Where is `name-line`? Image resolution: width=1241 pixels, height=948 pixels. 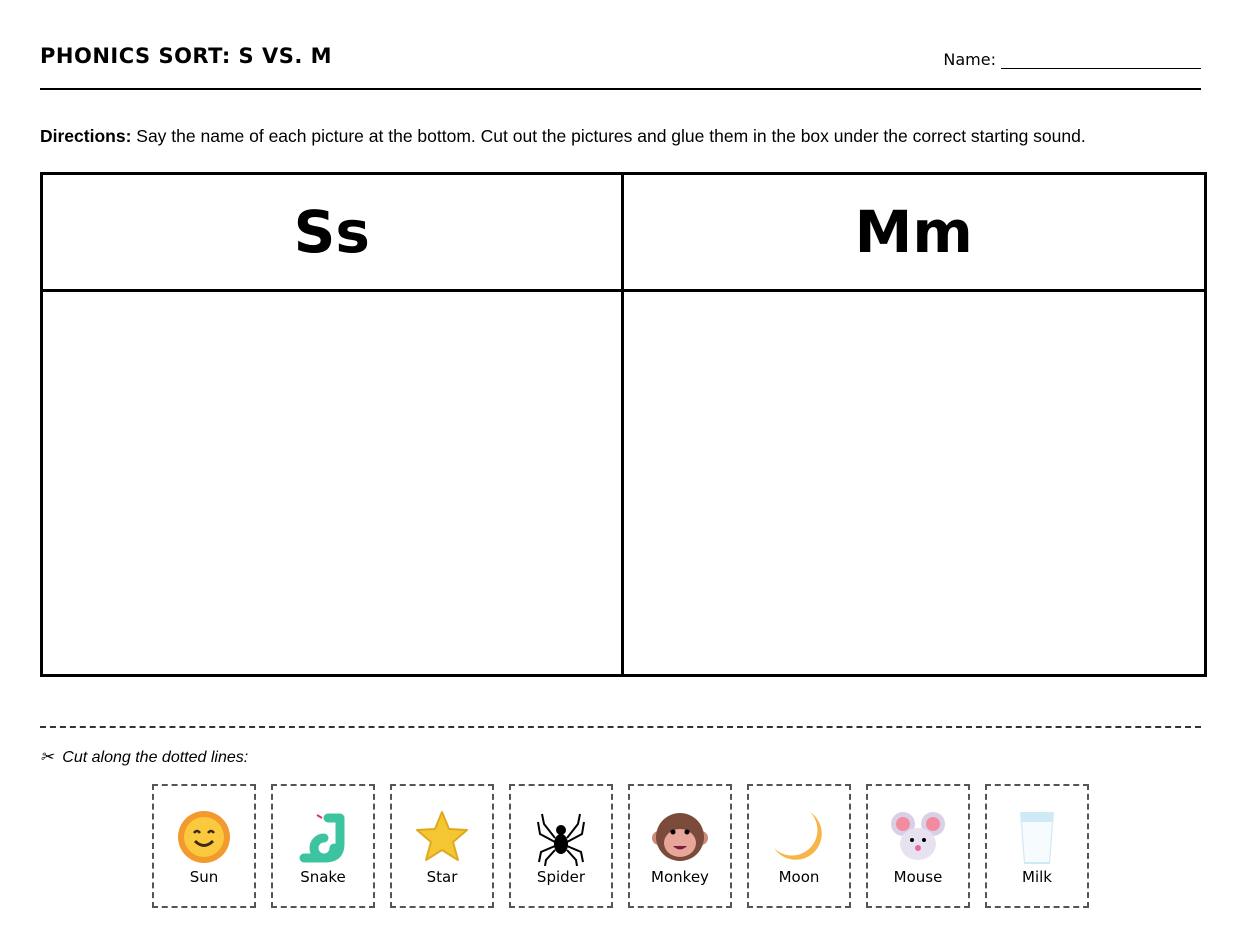
name-line is located at coordinates (1101, 60).